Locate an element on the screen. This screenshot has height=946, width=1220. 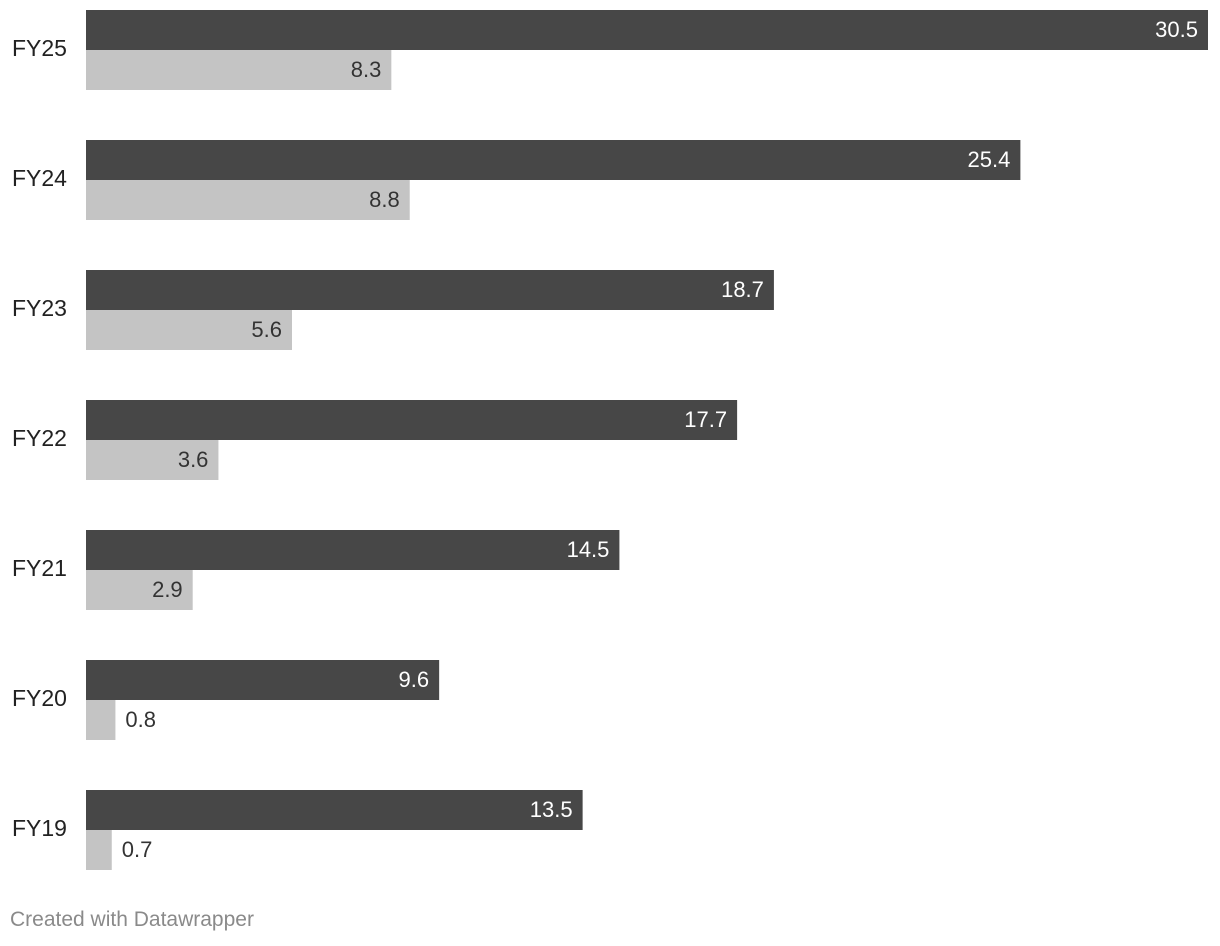
datawrapper-credit: Created with Datawrapper is located at coordinates (132, 919).